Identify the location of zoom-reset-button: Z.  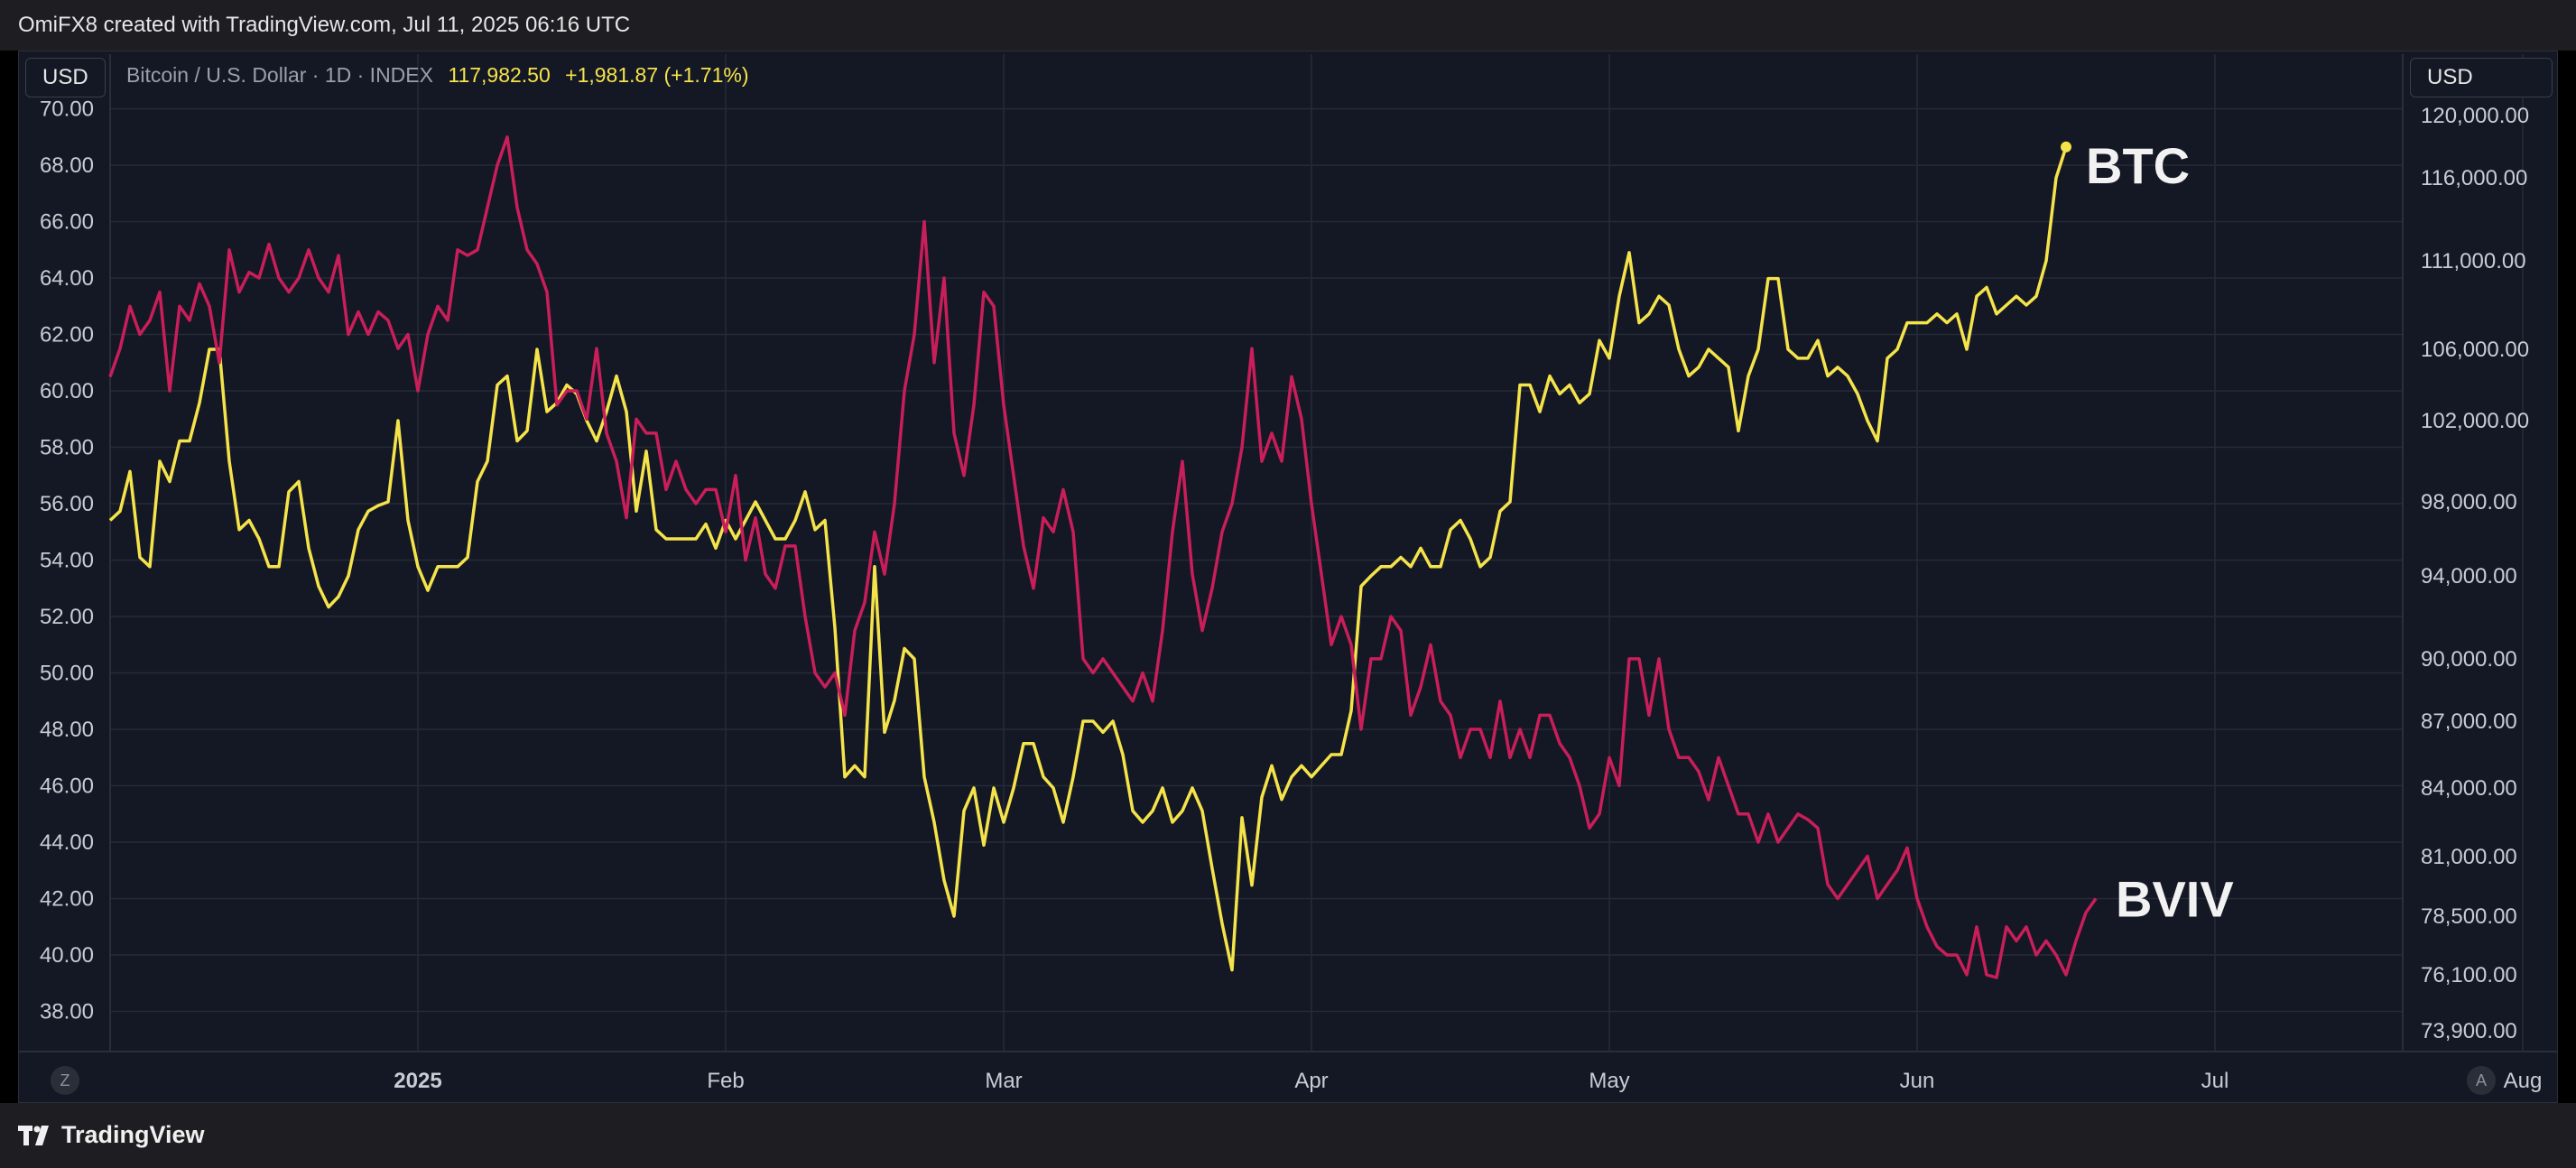
(65, 1080).